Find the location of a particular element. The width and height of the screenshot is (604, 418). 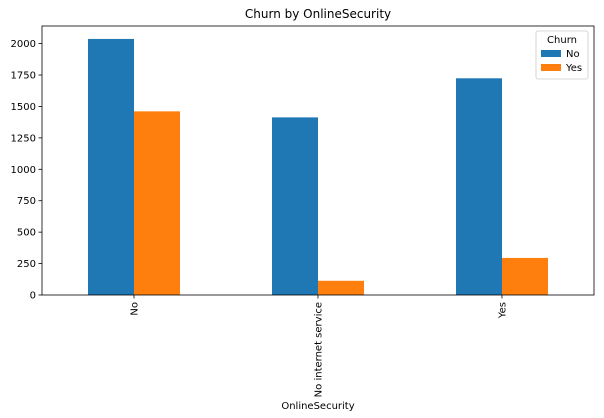

legend-label-yes: Yes is located at coordinates (573, 68).